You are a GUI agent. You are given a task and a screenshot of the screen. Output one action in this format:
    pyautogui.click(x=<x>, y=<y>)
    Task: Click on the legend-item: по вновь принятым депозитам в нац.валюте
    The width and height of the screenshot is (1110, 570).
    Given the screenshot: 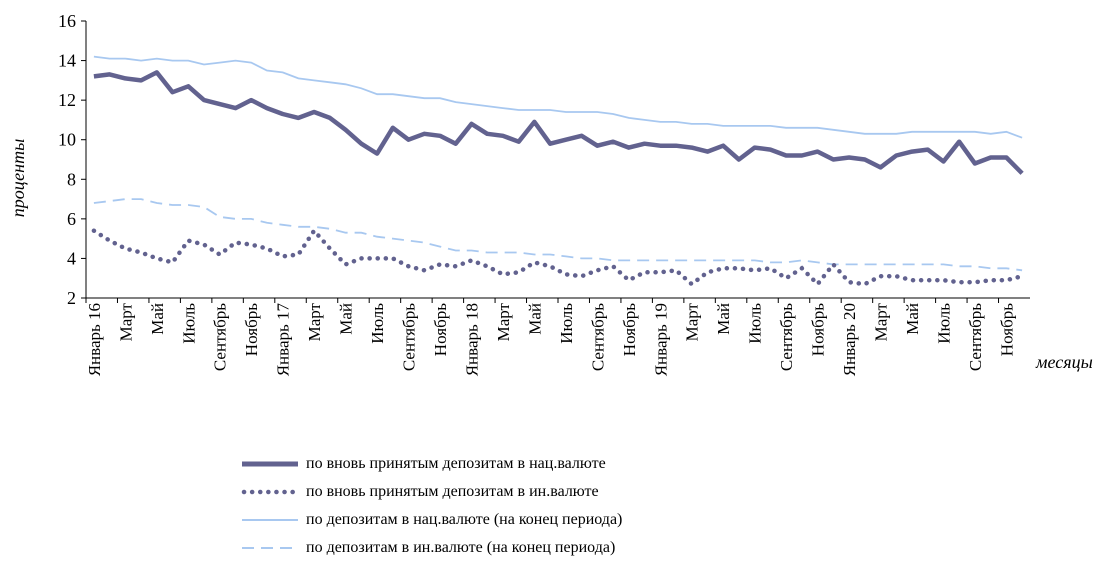 What is the action you would take?
    pyautogui.click(x=431, y=464)
    